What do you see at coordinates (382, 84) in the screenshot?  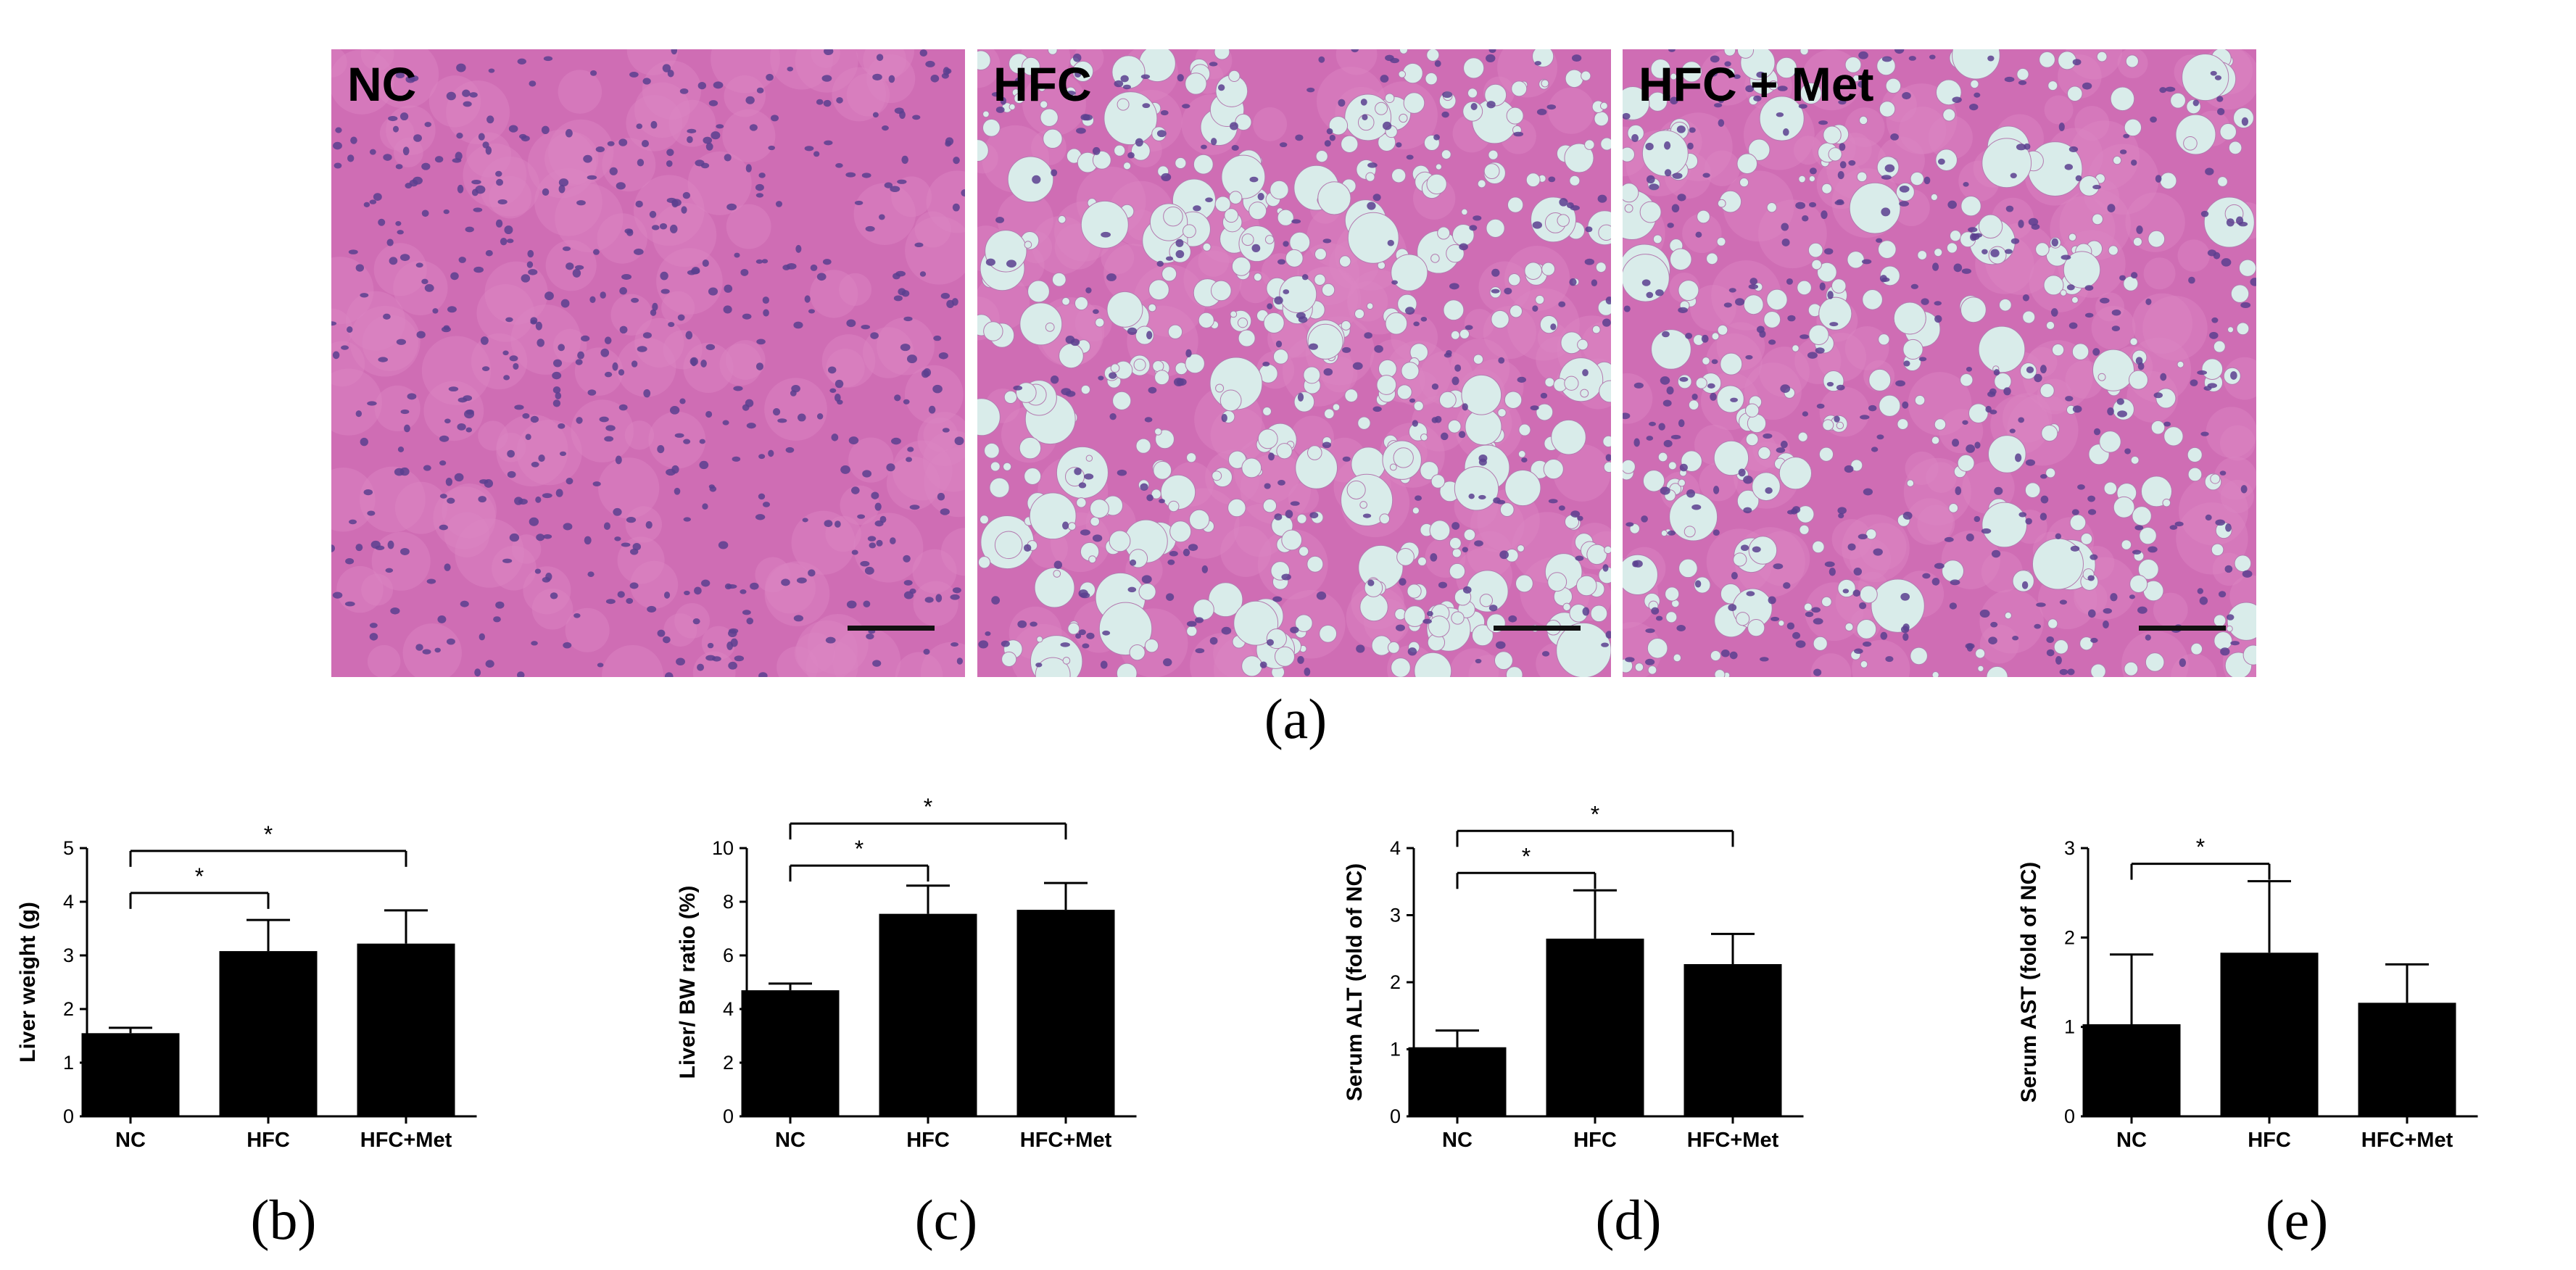 I see `micrograph-label: NC` at bounding box center [382, 84].